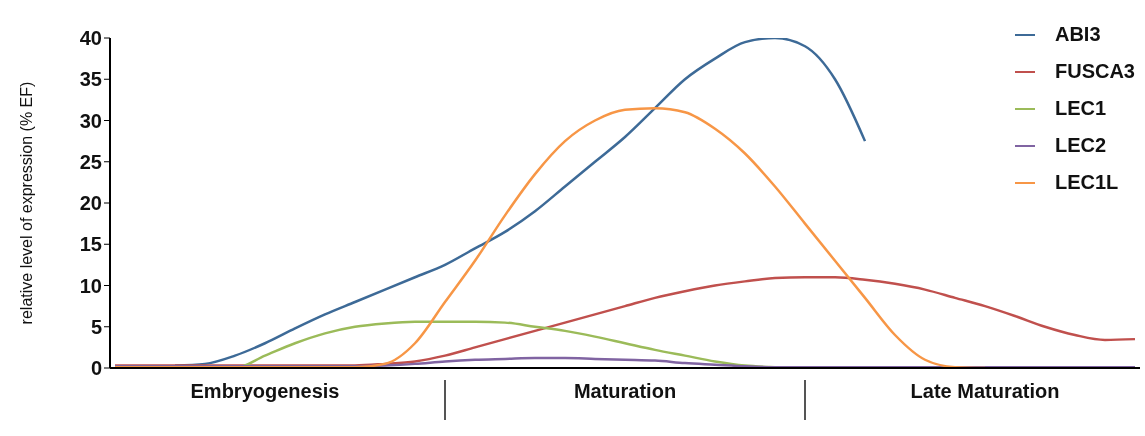 The image size is (1145, 436). What do you see at coordinates (96, 326) in the screenshot?
I see `y-tick-label: 5` at bounding box center [96, 326].